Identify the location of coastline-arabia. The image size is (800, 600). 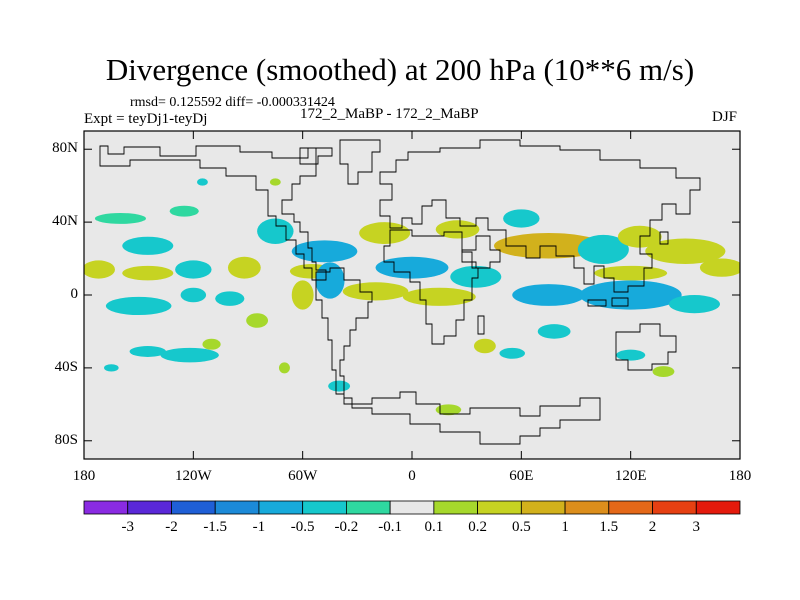
(481, 252).